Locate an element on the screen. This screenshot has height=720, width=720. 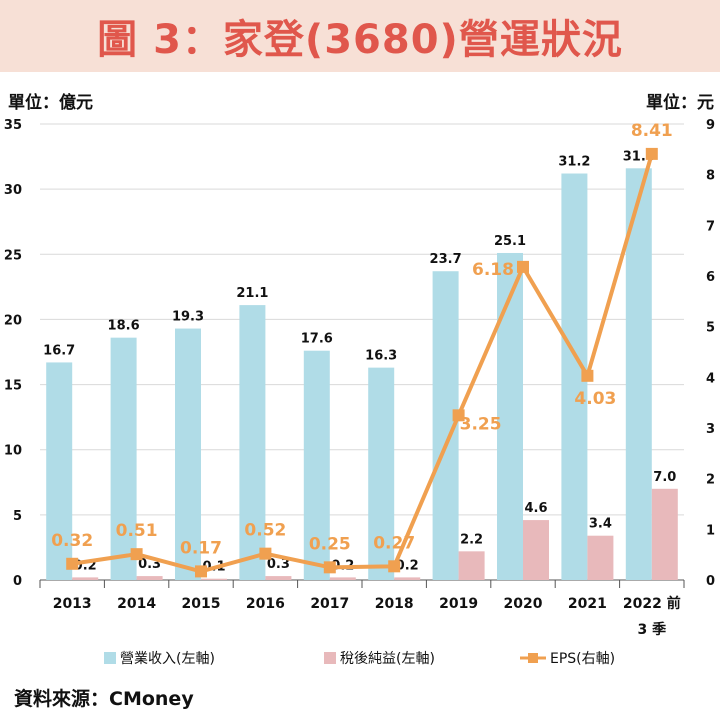
eps-data-label: 0.52 is located at coordinates (265, 531).